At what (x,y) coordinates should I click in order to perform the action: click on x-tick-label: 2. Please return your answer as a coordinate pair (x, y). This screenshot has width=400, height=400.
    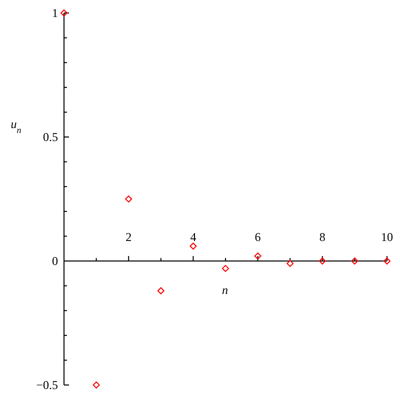
    Looking at the image, I should click on (129, 237).